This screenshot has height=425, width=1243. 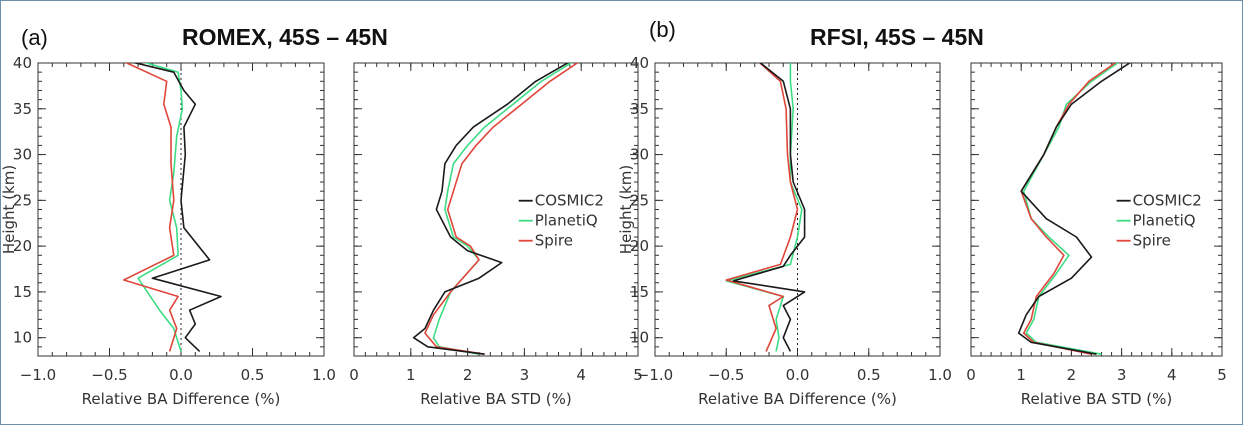 I want to click on chart-1-series-planetiq-line, so click(x=160, y=207).